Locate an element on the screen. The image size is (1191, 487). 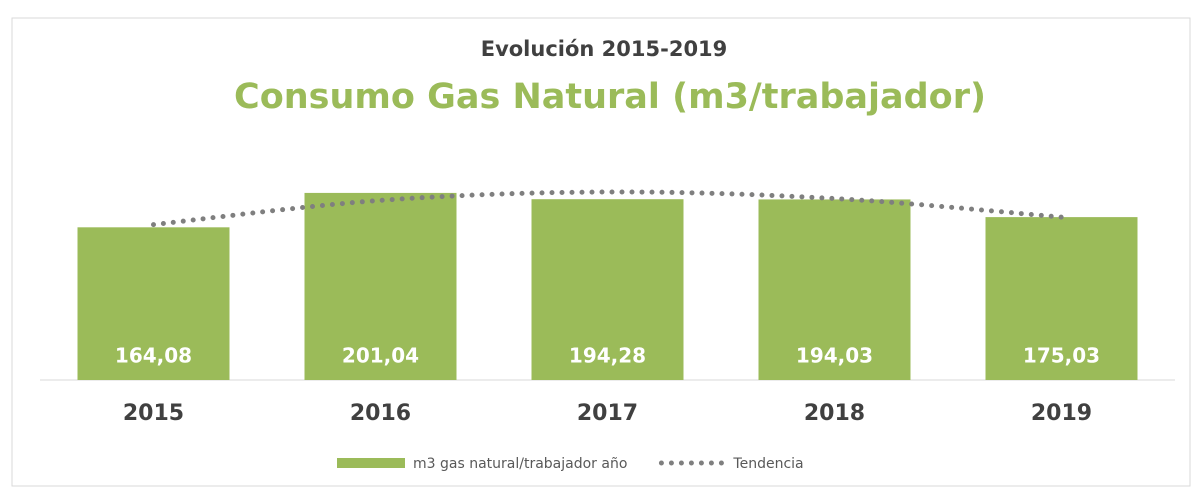
chart-title: Evolución 2015-2019 is located at coordinates (604, 49).